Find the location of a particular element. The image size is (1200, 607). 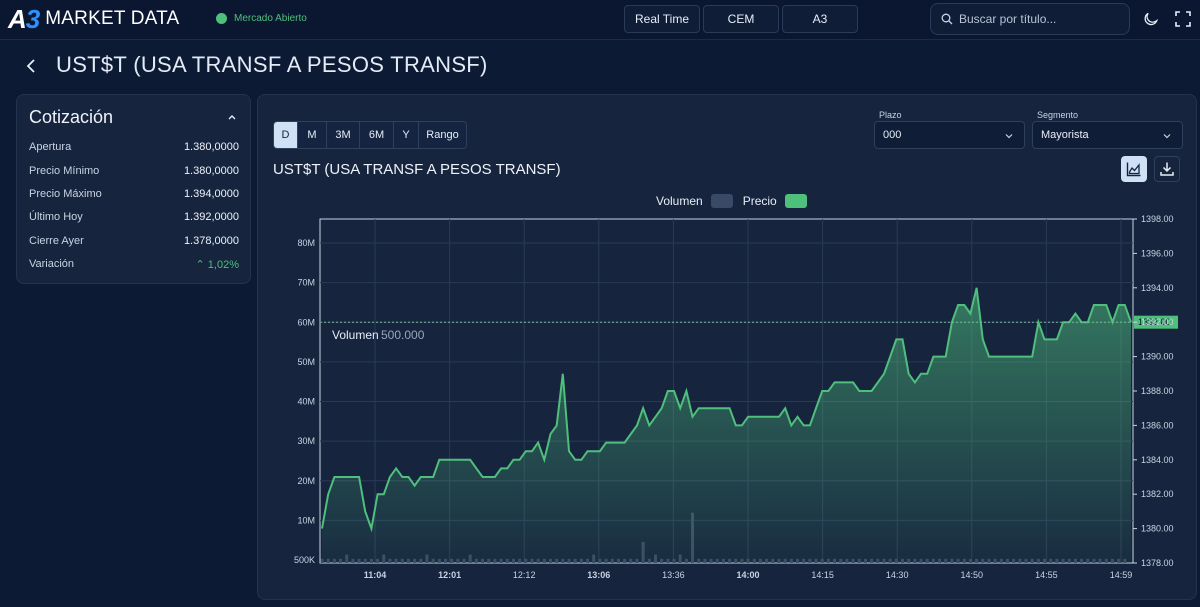

market-status-indicator: Mercado Abierto is located at coordinates (261, 18).